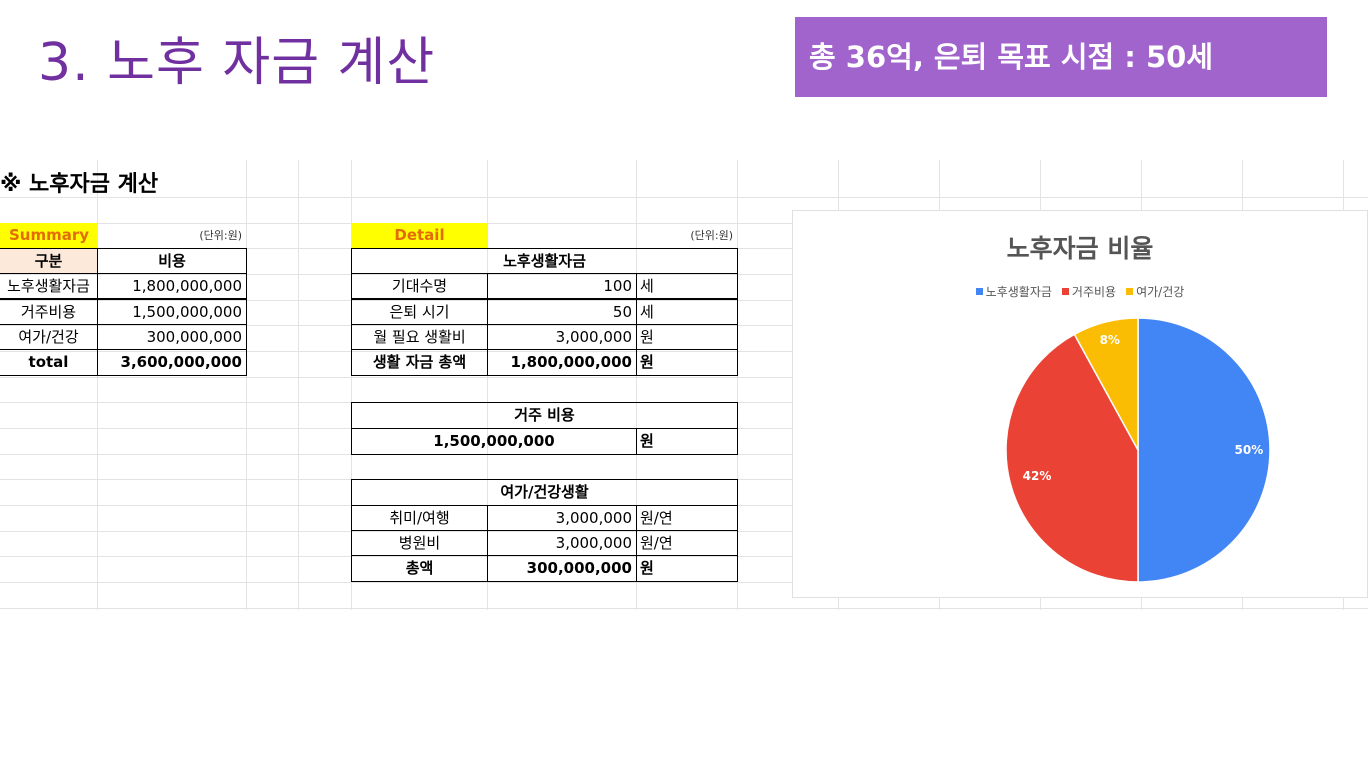 This screenshot has width=1368, height=770. I want to click on pie-data-label: 8%, so click(1110, 340).